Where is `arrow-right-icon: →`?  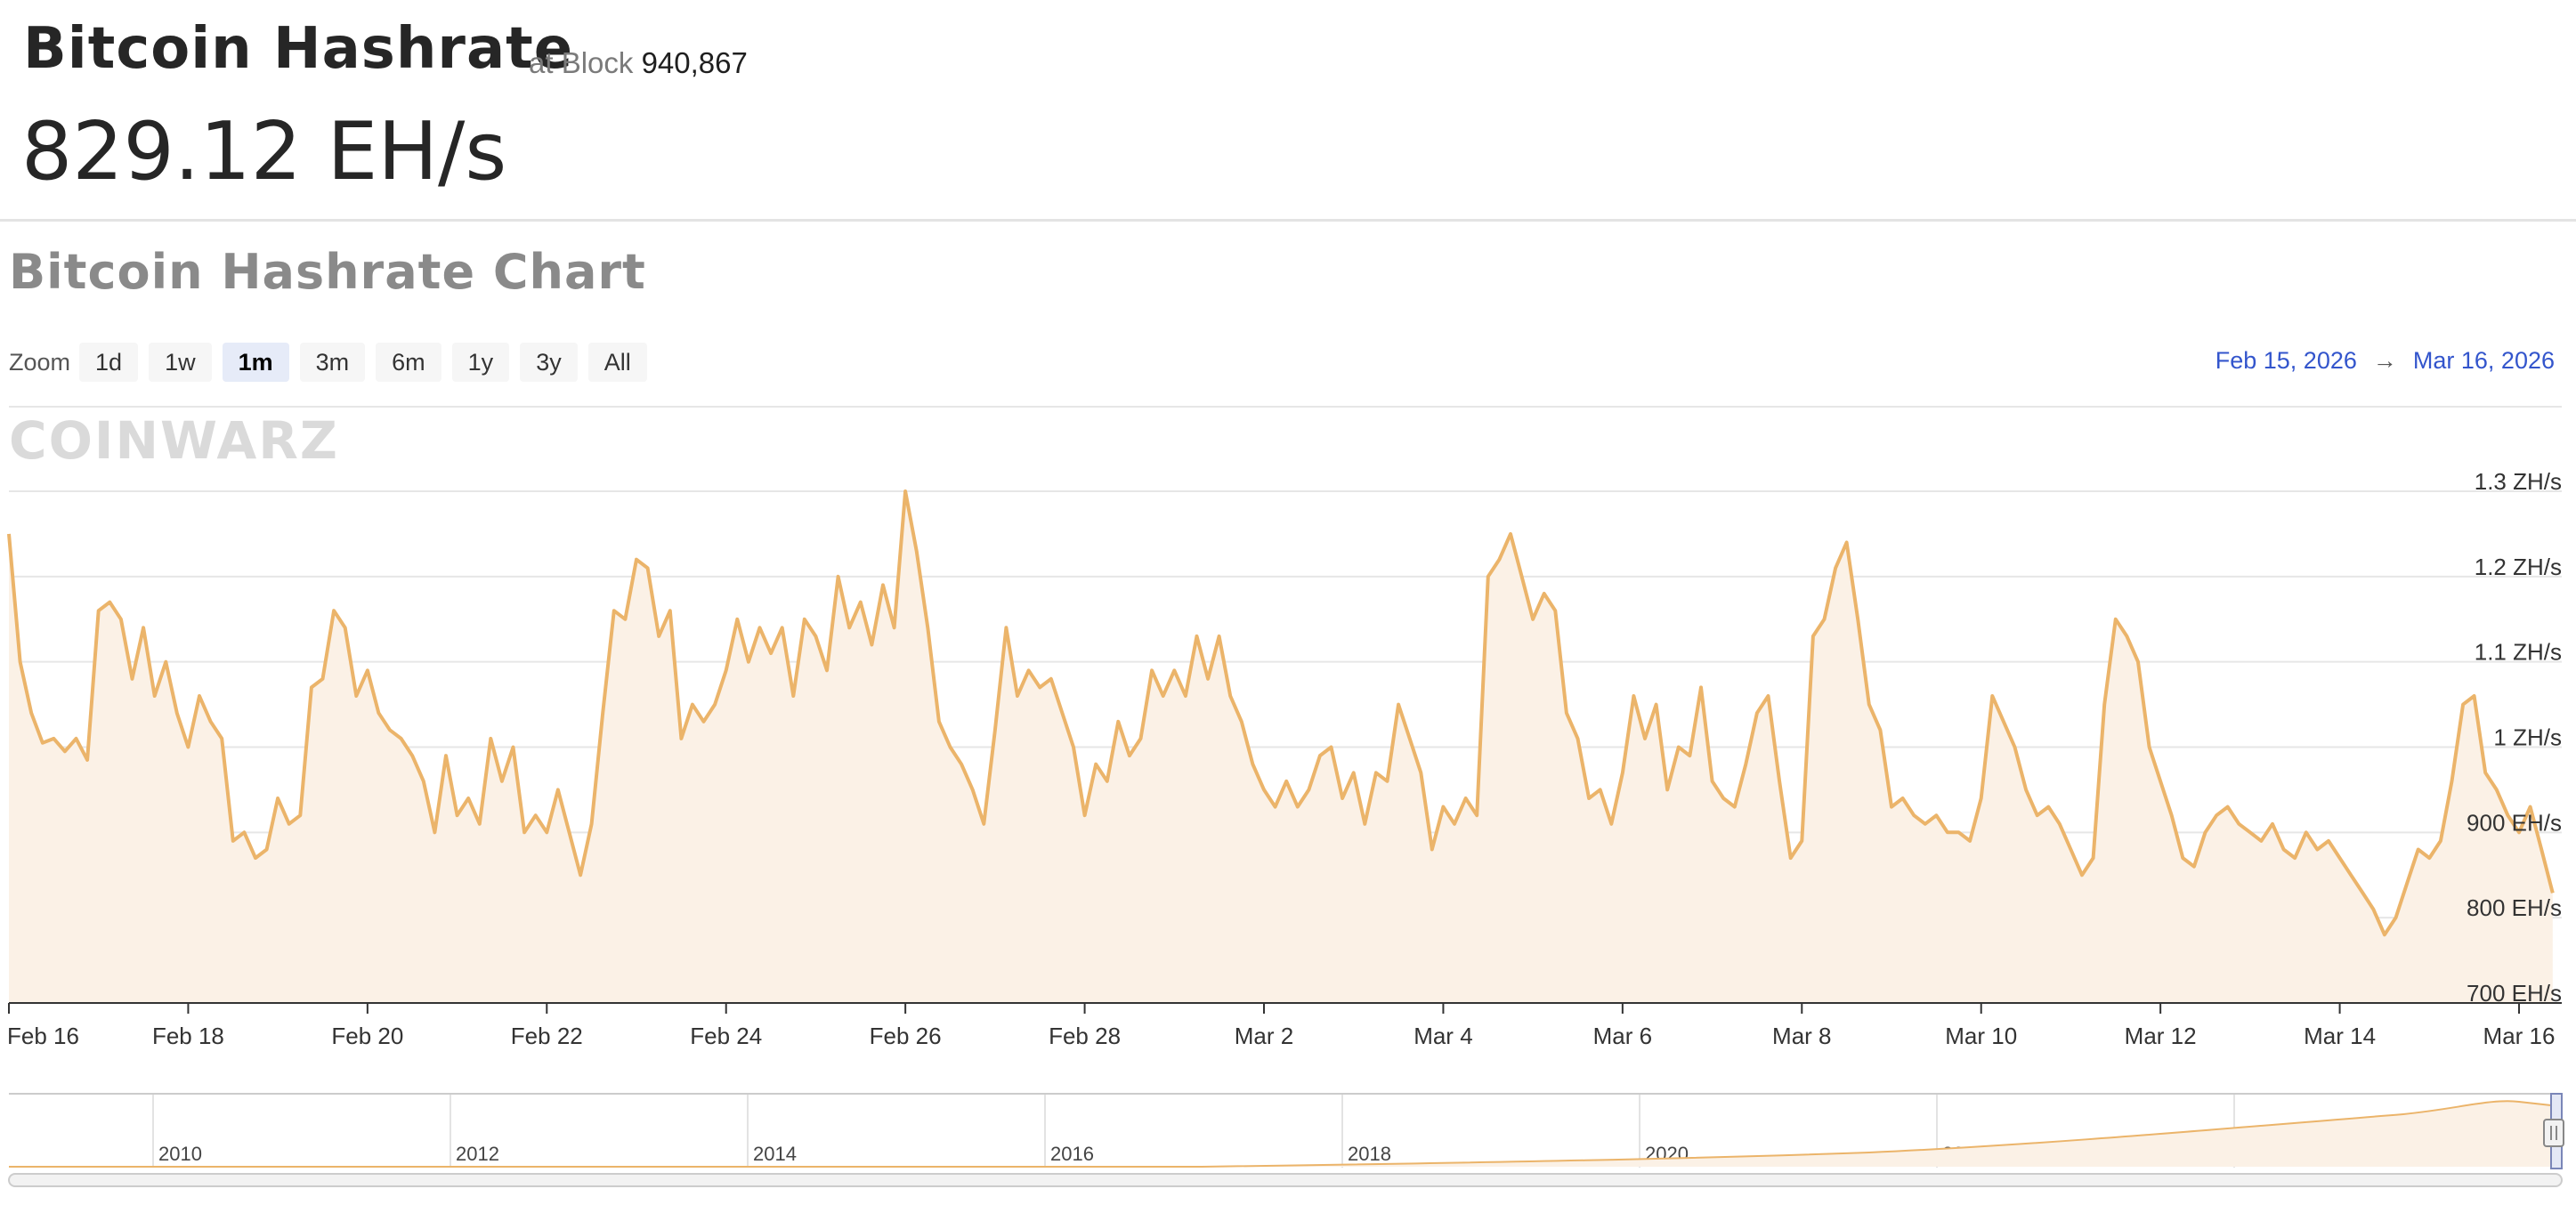
arrow-right-icon: → is located at coordinates (2384, 360).